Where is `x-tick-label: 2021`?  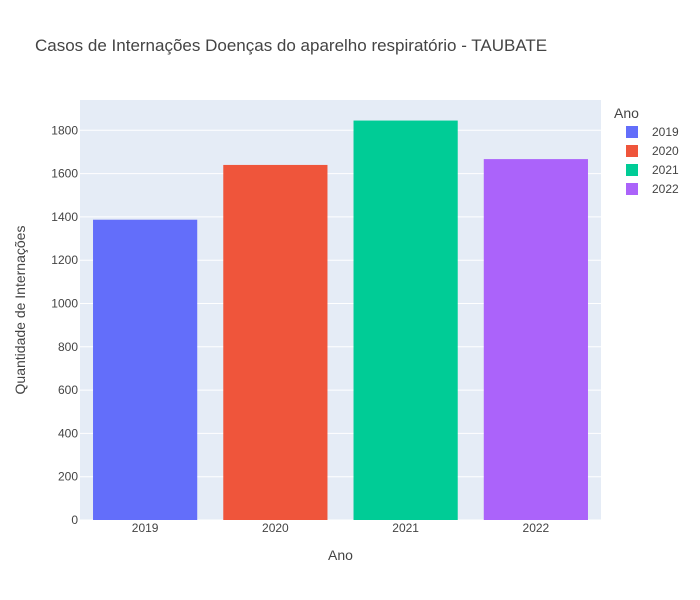
x-tick-label: 2021 is located at coordinates (405, 528).